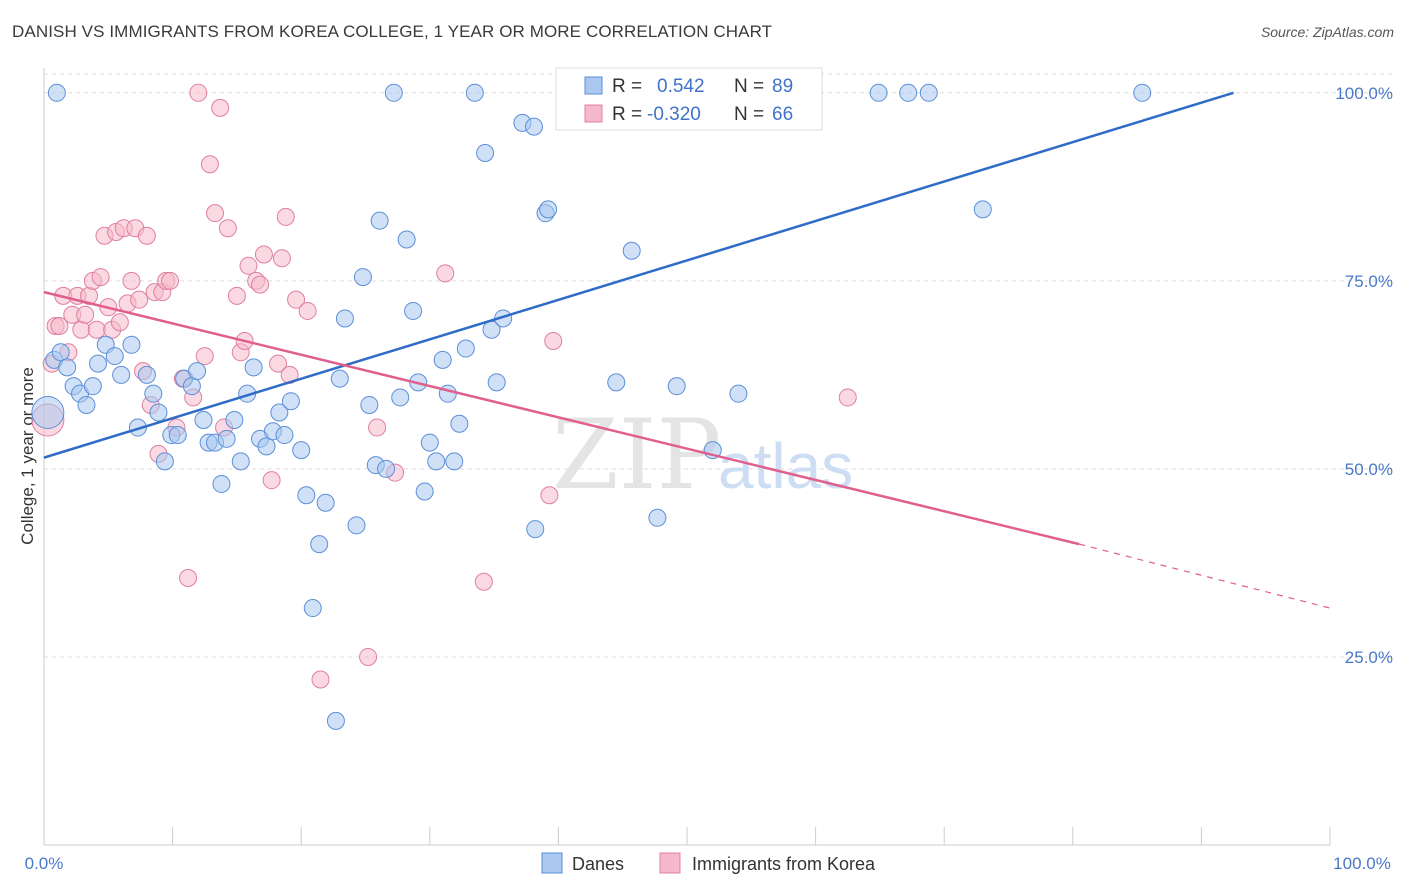  Describe the element at coordinates (782, 86) in the screenshot. I see `danes-n-value: 89` at that location.